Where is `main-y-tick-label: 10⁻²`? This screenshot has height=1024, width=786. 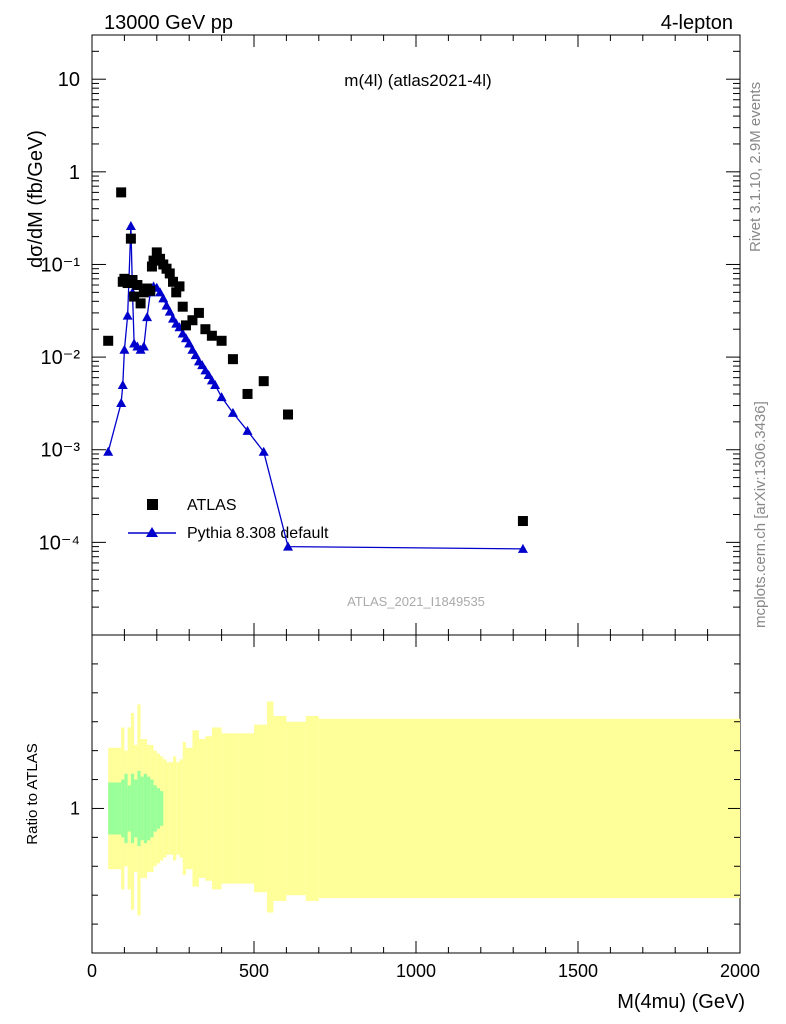
main-y-tick-label: 10⁻² is located at coordinates (61, 358).